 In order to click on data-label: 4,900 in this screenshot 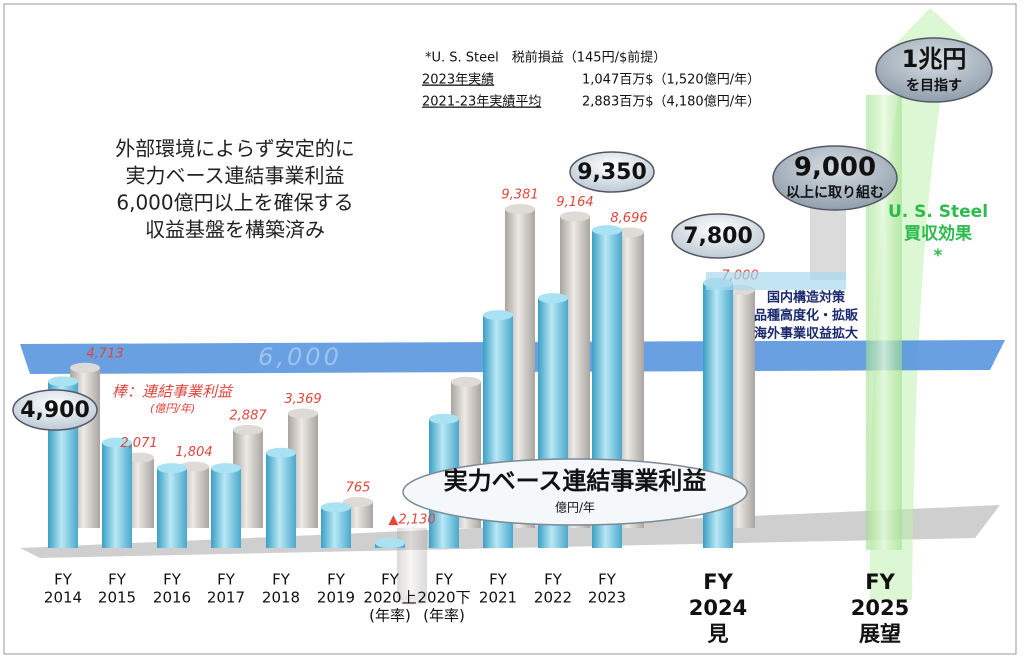, I will do `click(55, 410)`.